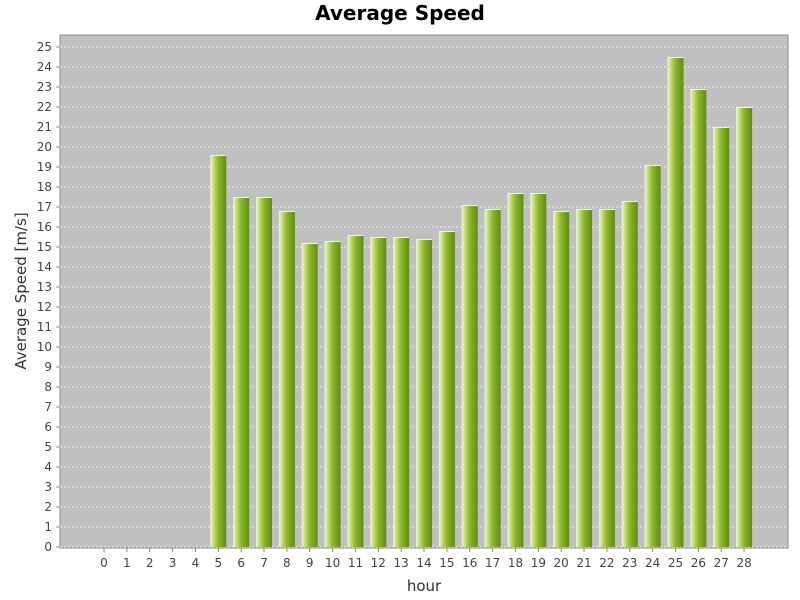 The width and height of the screenshot is (800, 600). I want to click on x-tick-label: 2, so click(150, 563).